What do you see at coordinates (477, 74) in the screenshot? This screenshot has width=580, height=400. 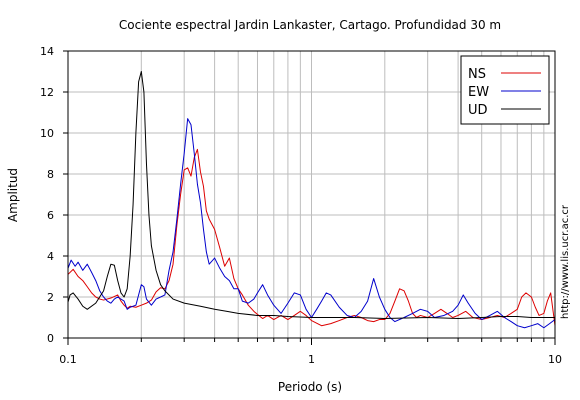 I see `legend-label-ns: NS` at bounding box center [477, 74].